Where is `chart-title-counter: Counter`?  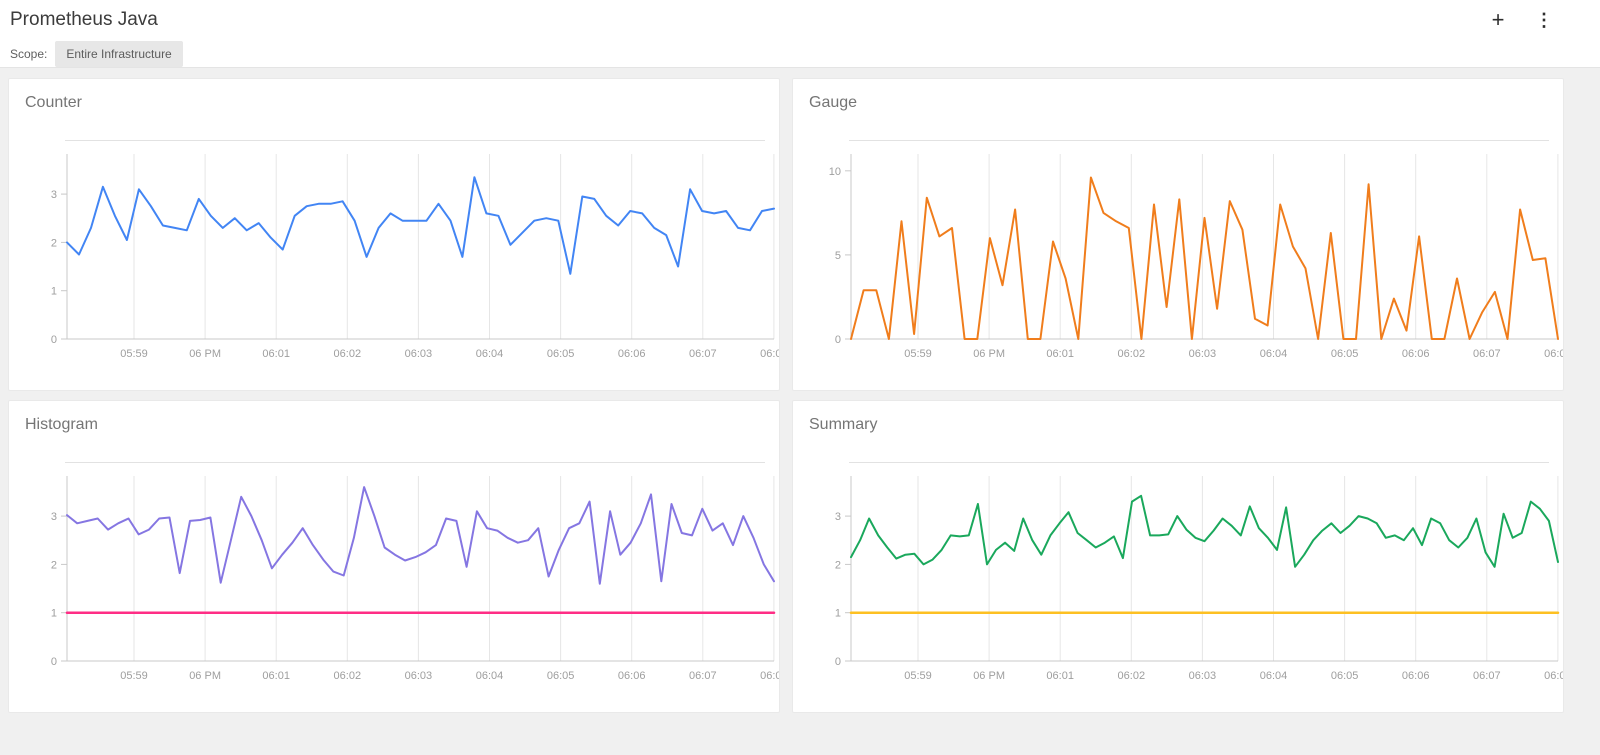 chart-title-counter: Counter is located at coordinates (53, 102).